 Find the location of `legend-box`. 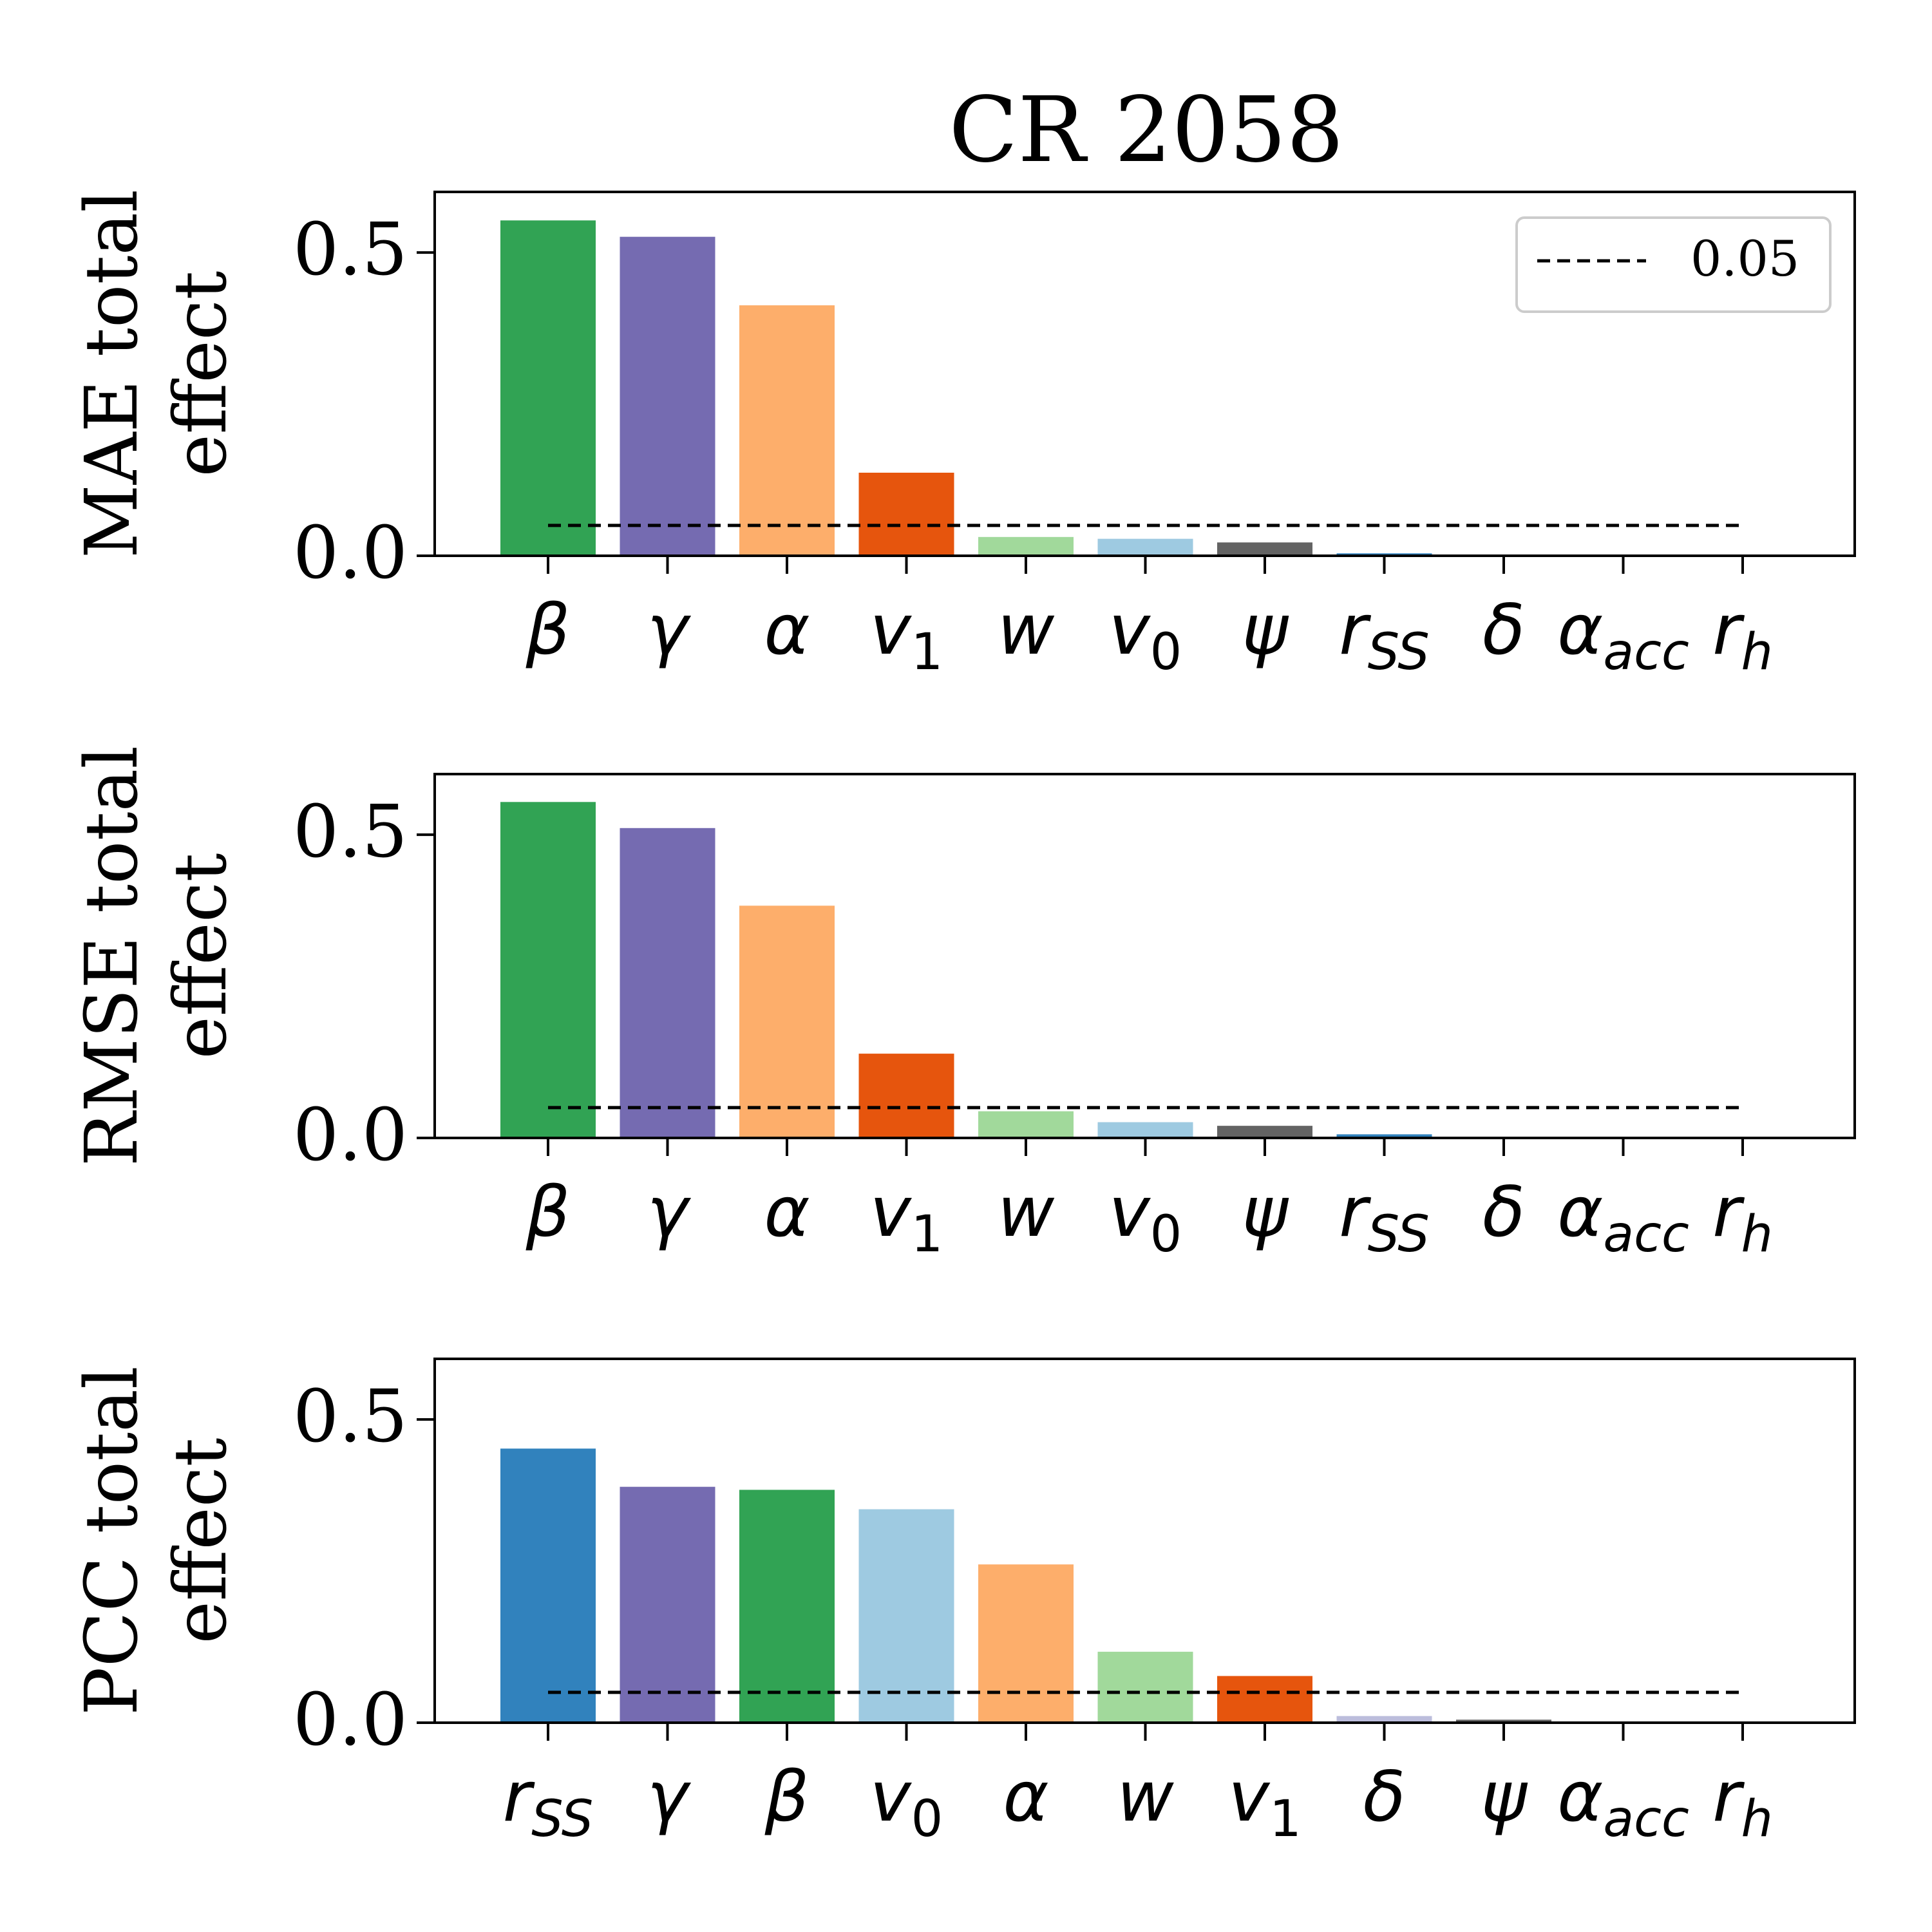

legend-box is located at coordinates (1673, 264).